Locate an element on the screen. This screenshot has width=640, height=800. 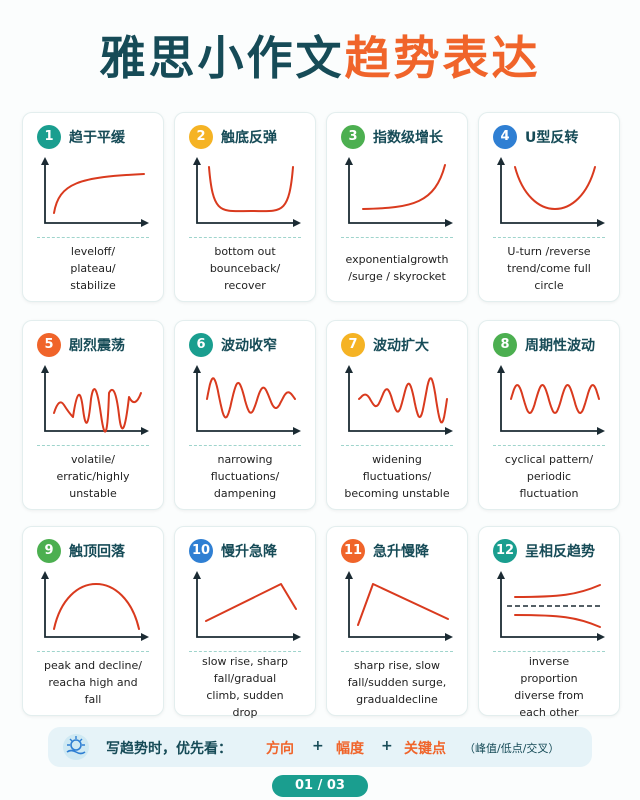
tip-note: （峰值/低点/交叉） is located at coordinates (512, 748).